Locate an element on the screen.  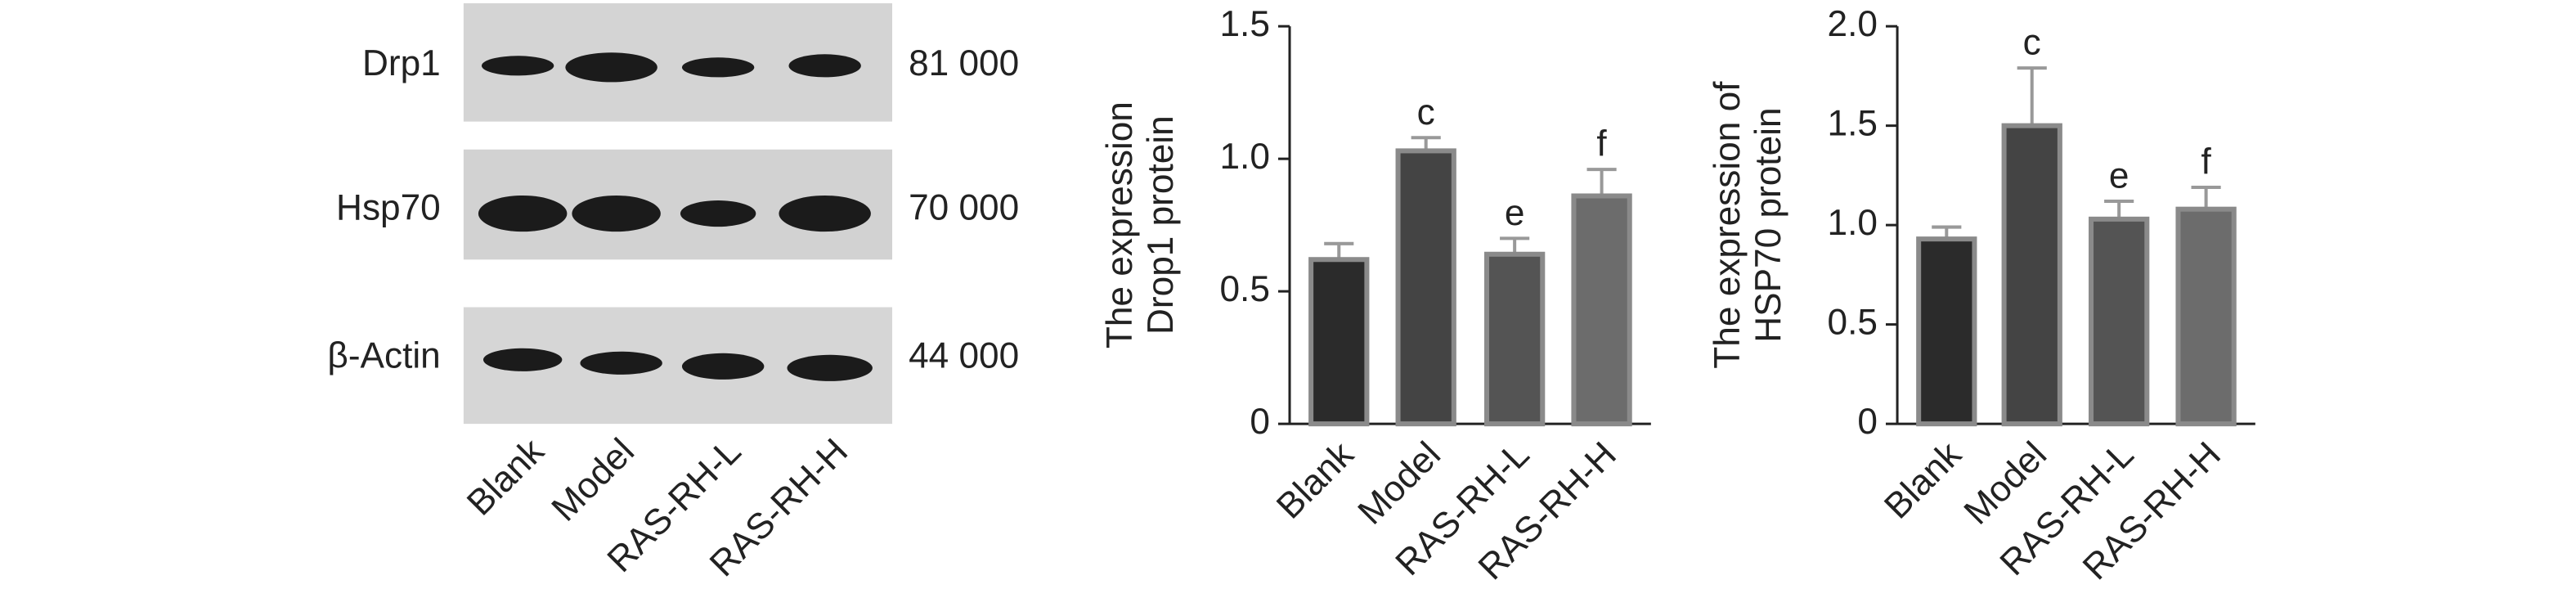
blot-weight: 44 000 is located at coordinates (964, 355).